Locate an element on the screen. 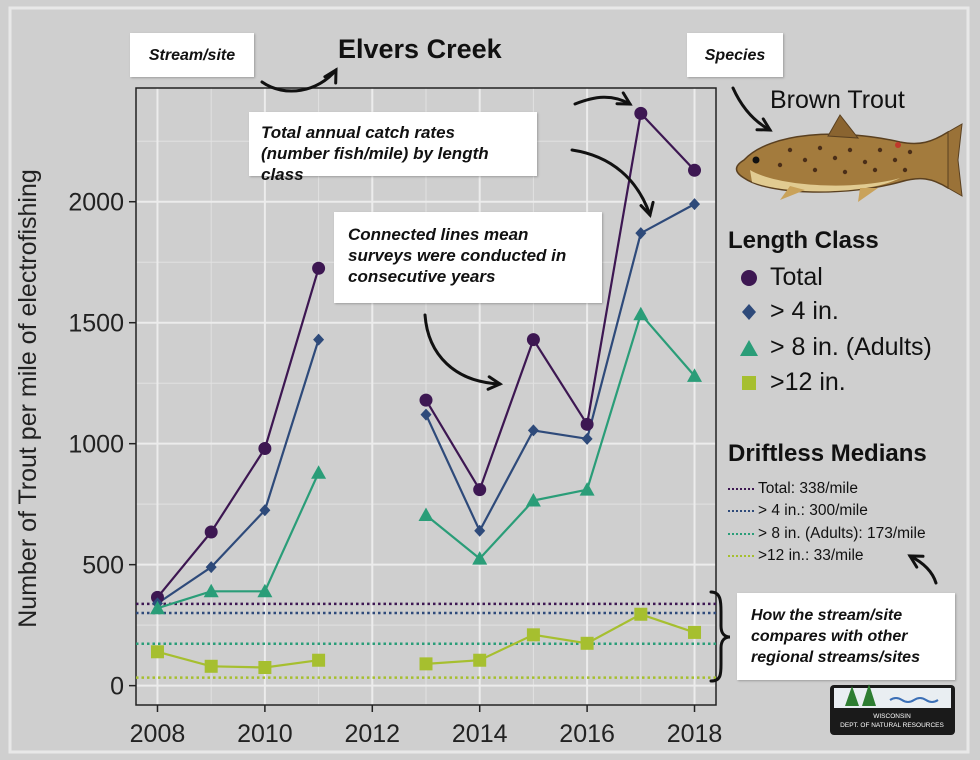  y-tick-label: 1000 is located at coordinates (96, 445).